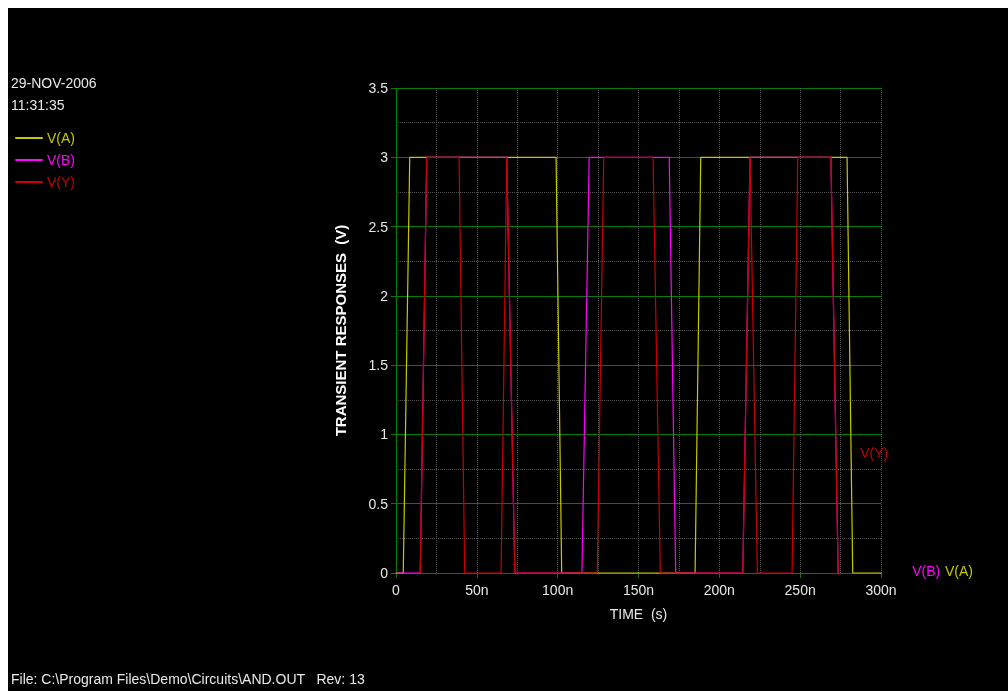  Describe the element at coordinates (61, 138) in the screenshot. I see `legend-label: V(A)` at that location.